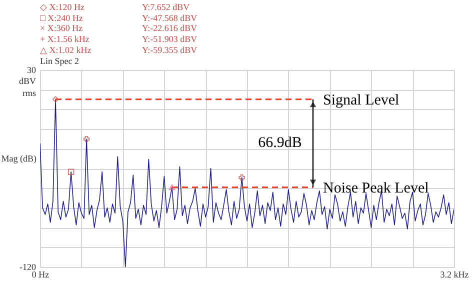  Describe the element at coordinates (61, 18) in the screenshot. I see `text: □ X:240 Hz` at that location.